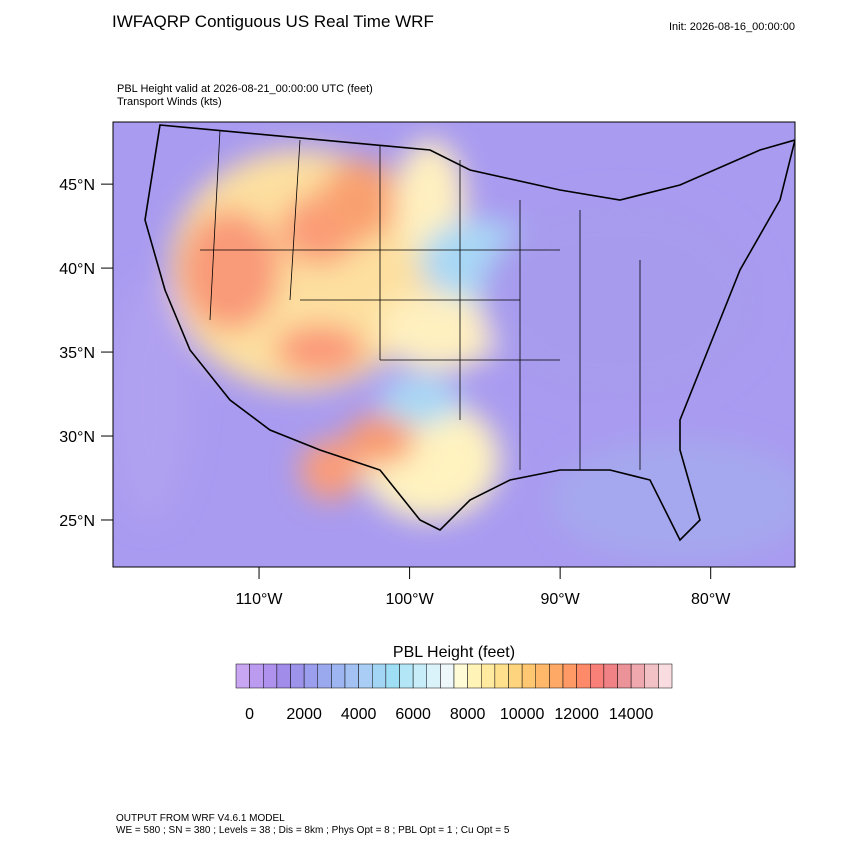  I want to click on init-time: Init: 2026-08-16_00:00:00, so click(732, 27).